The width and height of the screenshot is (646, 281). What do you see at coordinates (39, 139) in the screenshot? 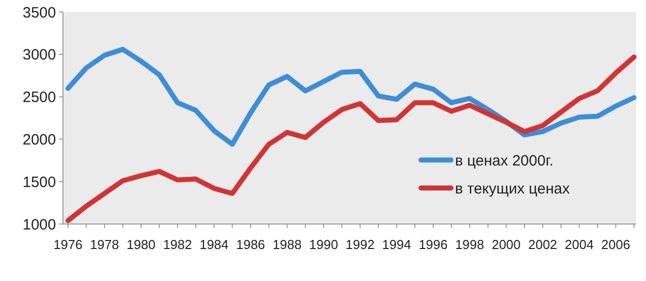
I see `y-tick-label: 2000` at bounding box center [39, 139].